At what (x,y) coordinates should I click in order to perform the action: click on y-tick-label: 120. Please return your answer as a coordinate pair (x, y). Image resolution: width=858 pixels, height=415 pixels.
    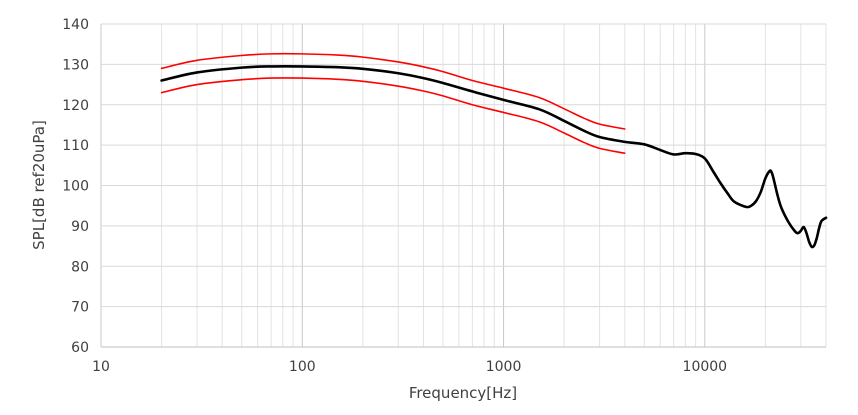
    Looking at the image, I should click on (75, 106).